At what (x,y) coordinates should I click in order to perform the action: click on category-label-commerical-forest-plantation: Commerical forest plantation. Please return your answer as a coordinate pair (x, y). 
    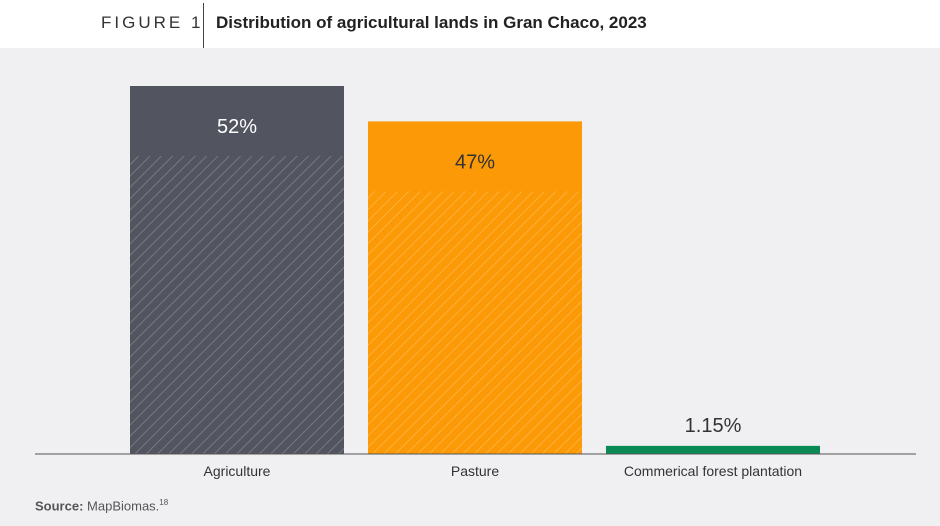
    Looking at the image, I should click on (713, 471).